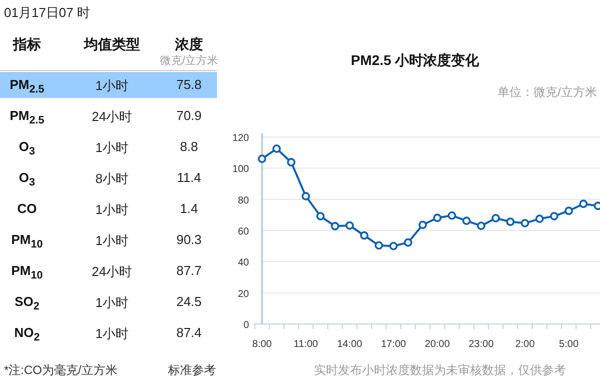 The image size is (600, 388). Describe the element at coordinates (112, 179) in the screenshot. I see `text: 8小时` at that location.